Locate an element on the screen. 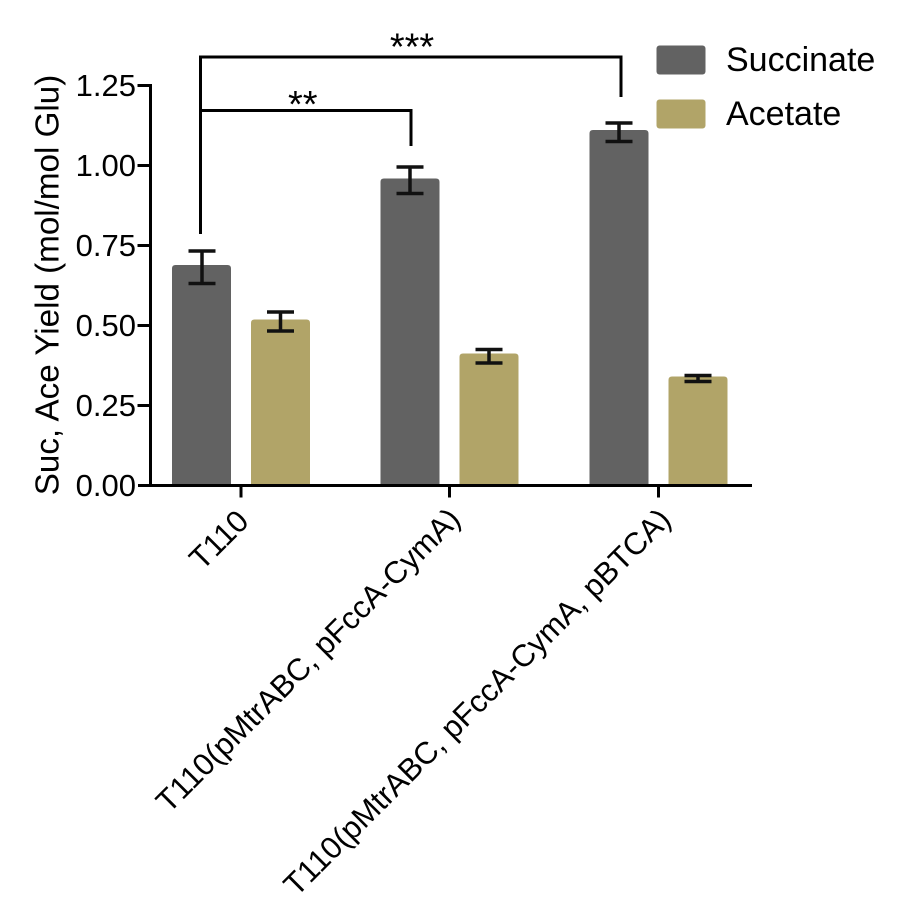 This screenshot has height=924, width=901. svg-text: Suc, Ace Yield (mol/mol Glu) is located at coordinates (48, 285).